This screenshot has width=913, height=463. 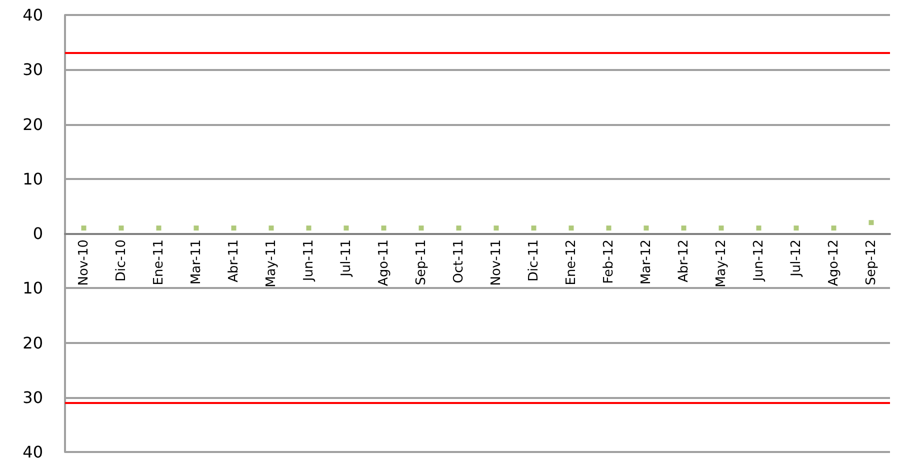 What do you see at coordinates (834, 263) in the screenshot?
I see `x-tick-label: Ago-12` at bounding box center [834, 263].